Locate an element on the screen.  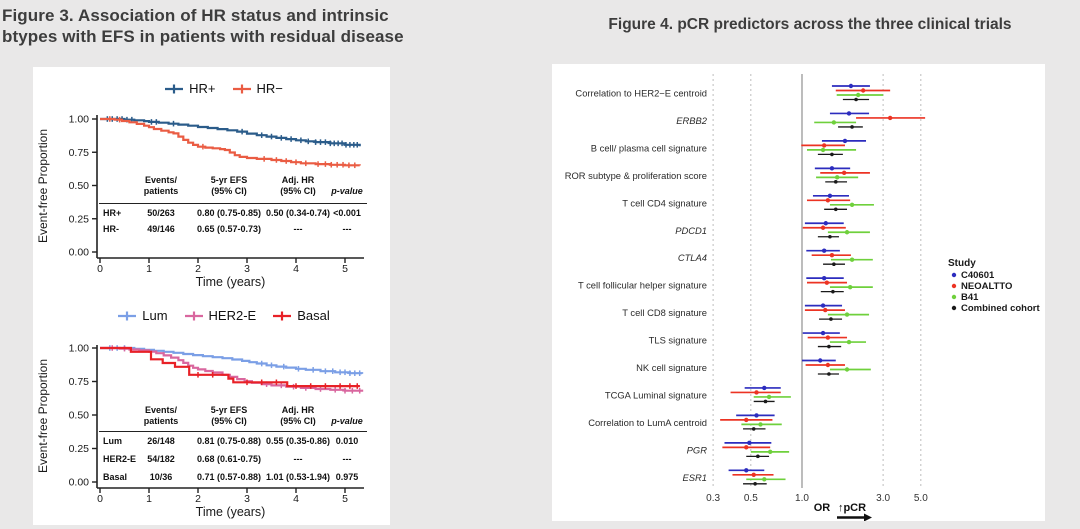
legend-label: HR− is located at coordinates (269, 88).